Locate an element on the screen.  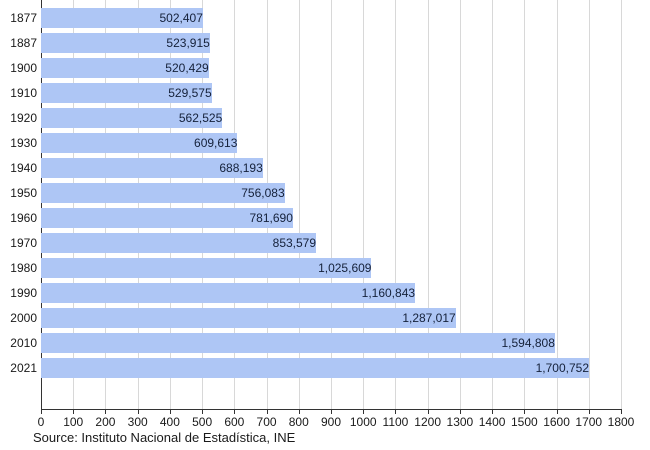
bar-row: 1,025,609 is located at coordinates (331, 268).